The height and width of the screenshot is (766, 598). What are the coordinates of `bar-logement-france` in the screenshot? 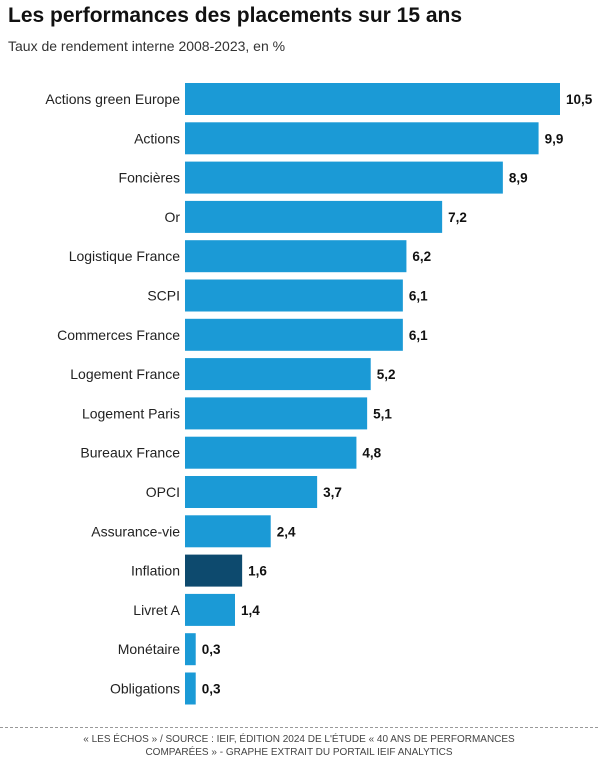 It's located at (278, 374).